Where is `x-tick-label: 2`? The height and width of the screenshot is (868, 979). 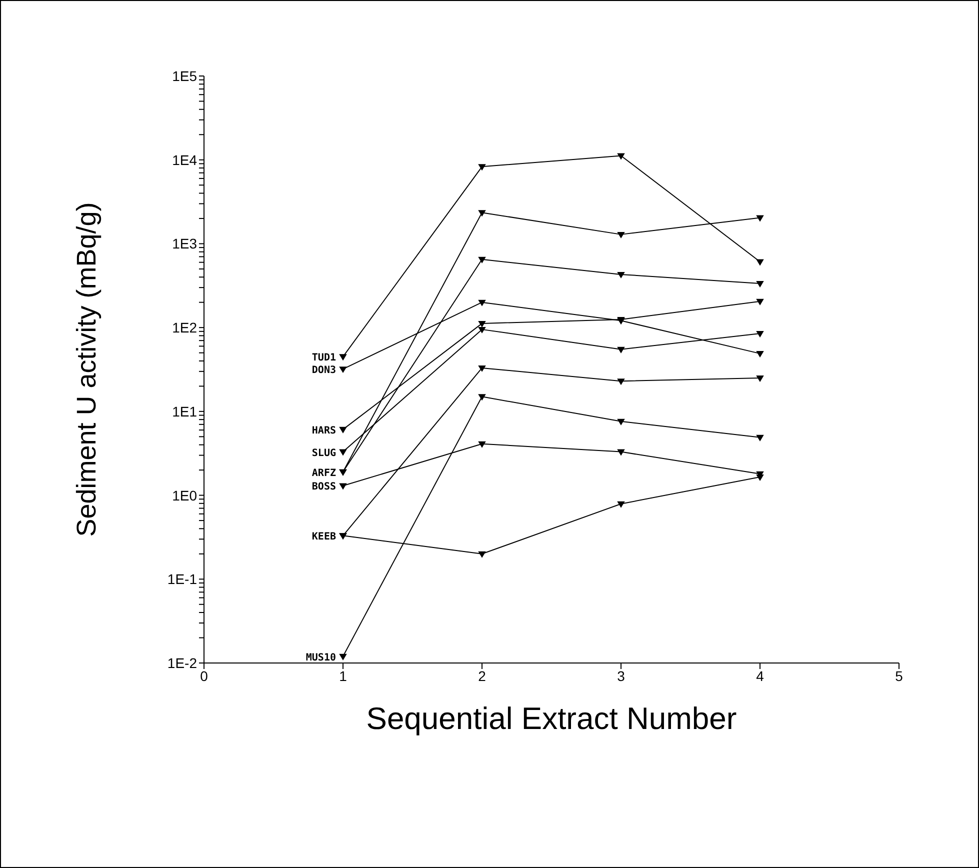 x-tick-label: 2 is located at coordinates (482, 676).